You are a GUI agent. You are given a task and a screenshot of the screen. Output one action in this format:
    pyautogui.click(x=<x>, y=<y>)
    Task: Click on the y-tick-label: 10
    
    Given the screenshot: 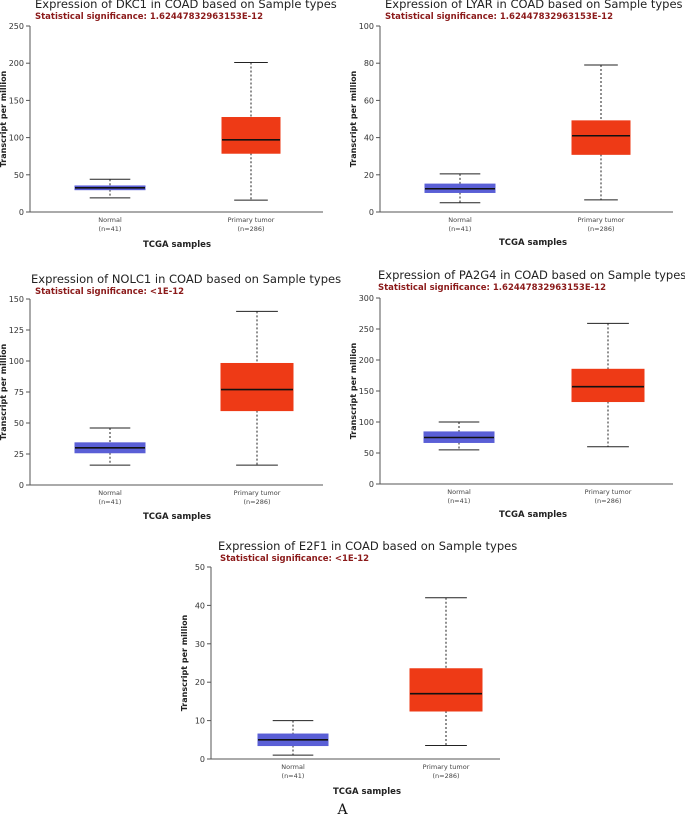 What is the action you would take?
    pyautogui.click(x=200, y=721)
    